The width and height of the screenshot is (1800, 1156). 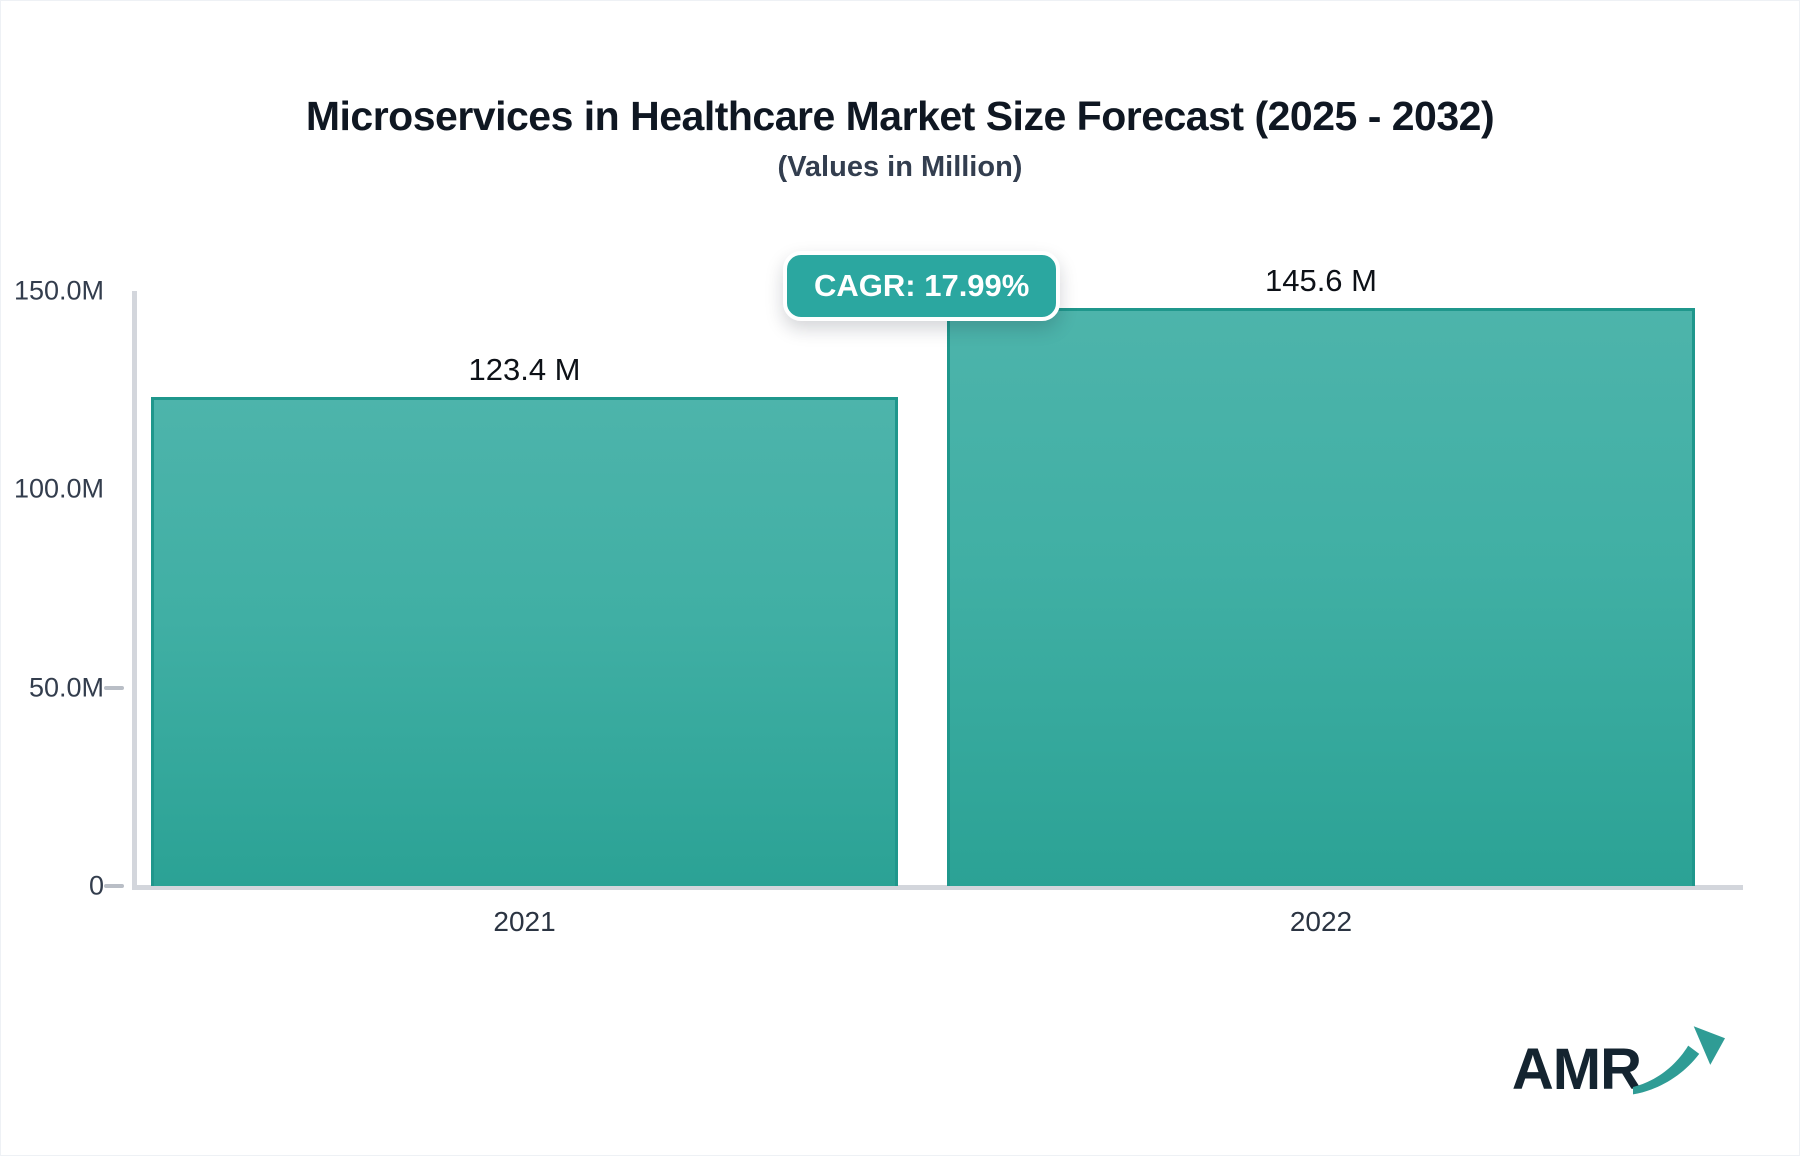 What do you see at coordinates (134, 590) in the screenshot?
I see `y-axis-line` at bounding box center [134, 590].